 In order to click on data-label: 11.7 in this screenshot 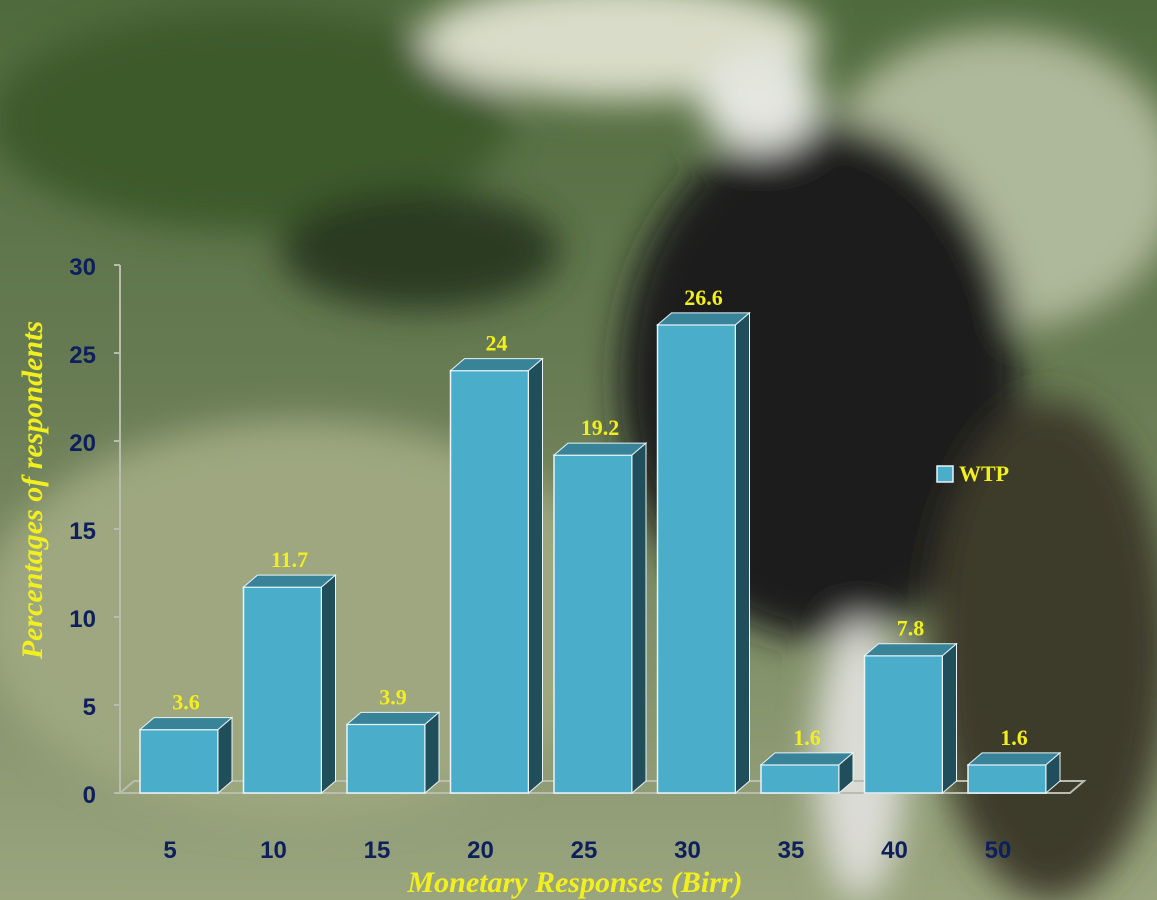, I will do `click(289, 559)`.